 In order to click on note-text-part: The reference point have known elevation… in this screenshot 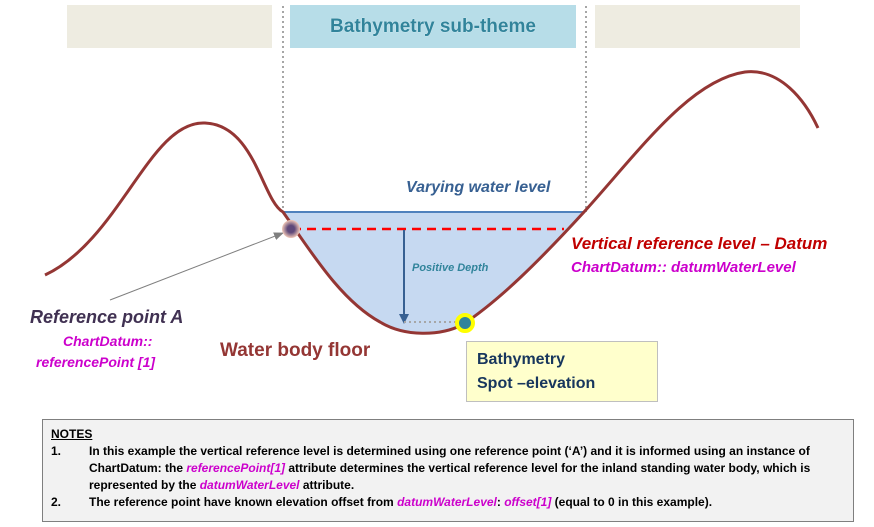, I will do `click(243, 502)`.